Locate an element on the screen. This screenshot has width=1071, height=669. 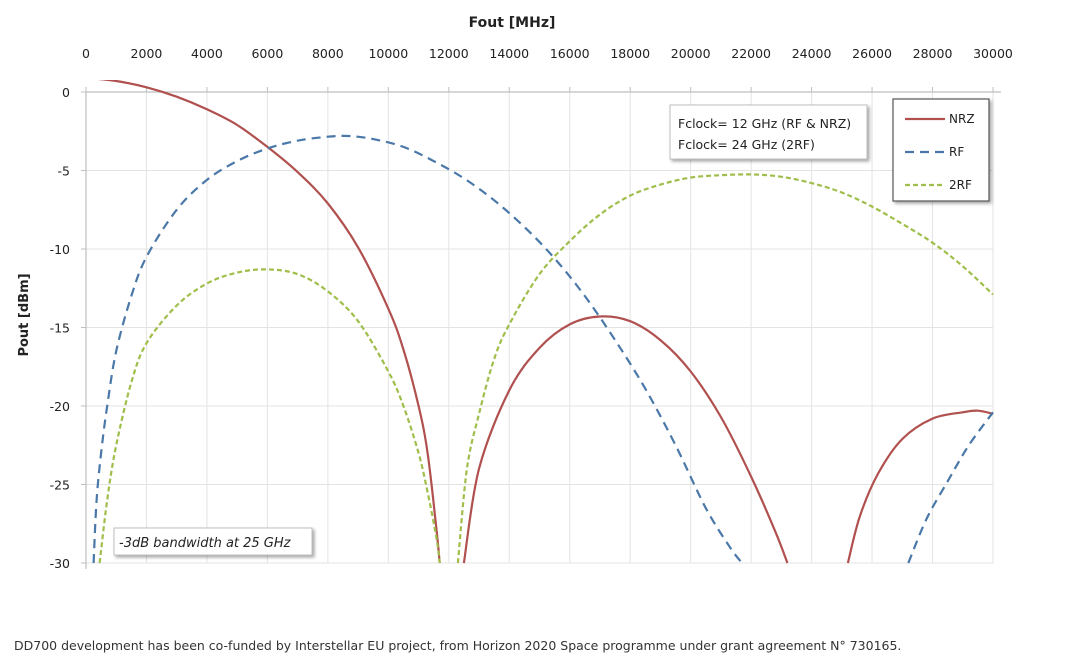
x-tick-label: 22000 is located at coordinates (751, 53).